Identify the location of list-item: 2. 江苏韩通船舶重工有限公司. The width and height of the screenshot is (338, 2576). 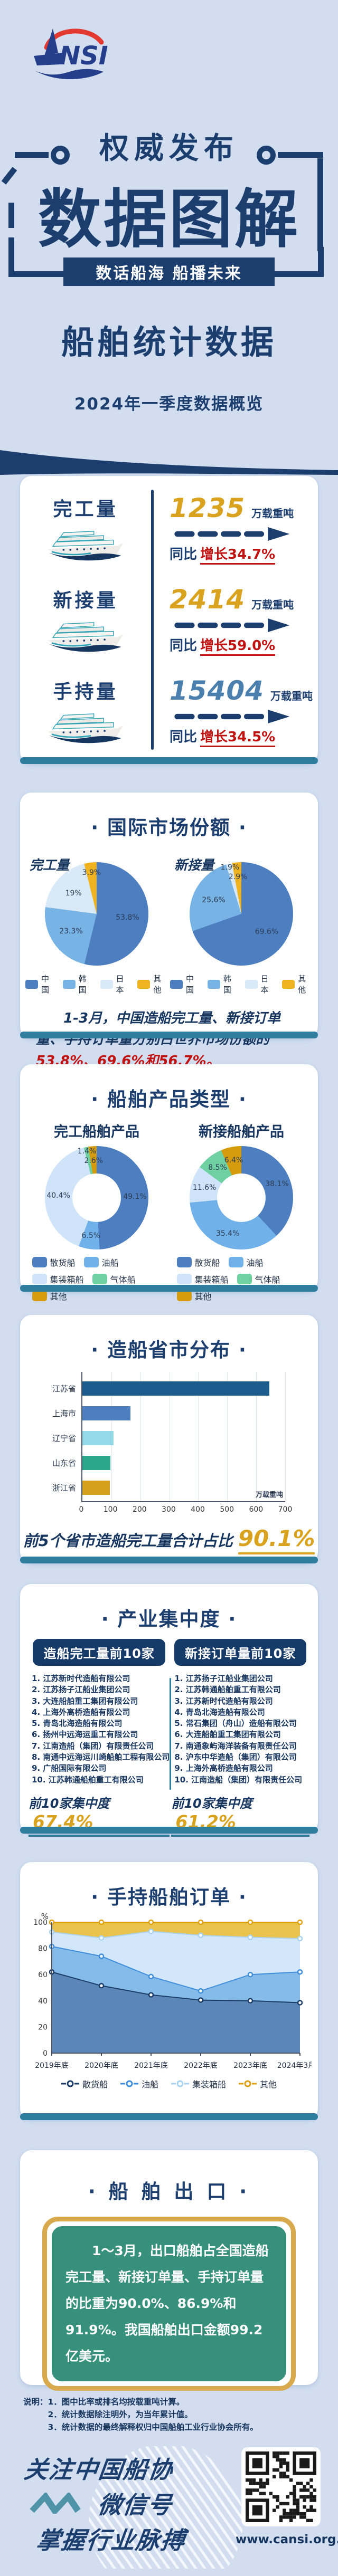
(227, 1690).